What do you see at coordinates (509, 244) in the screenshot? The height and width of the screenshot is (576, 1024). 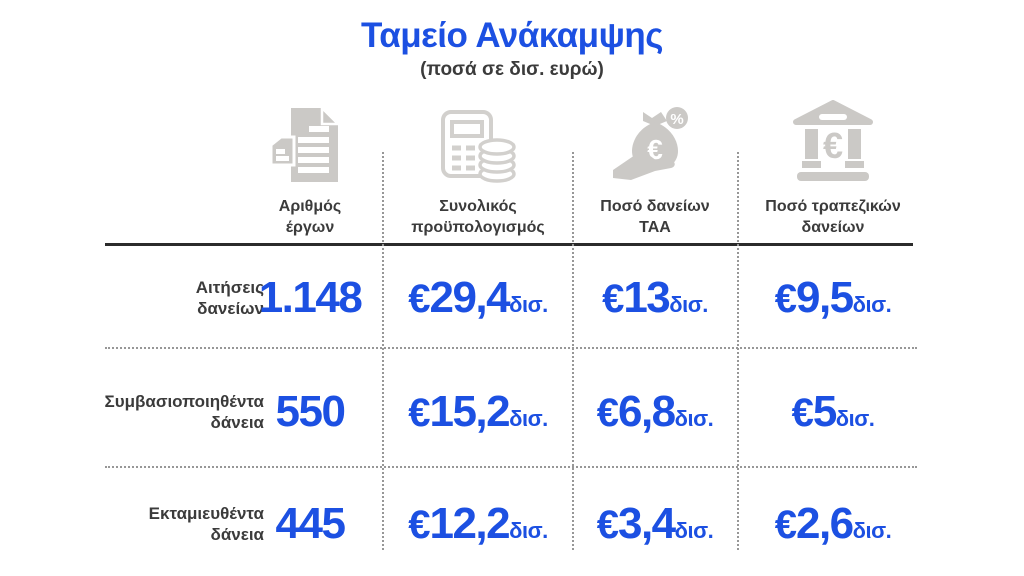 I see `header-separator-line` at bounding box center [509, 244].